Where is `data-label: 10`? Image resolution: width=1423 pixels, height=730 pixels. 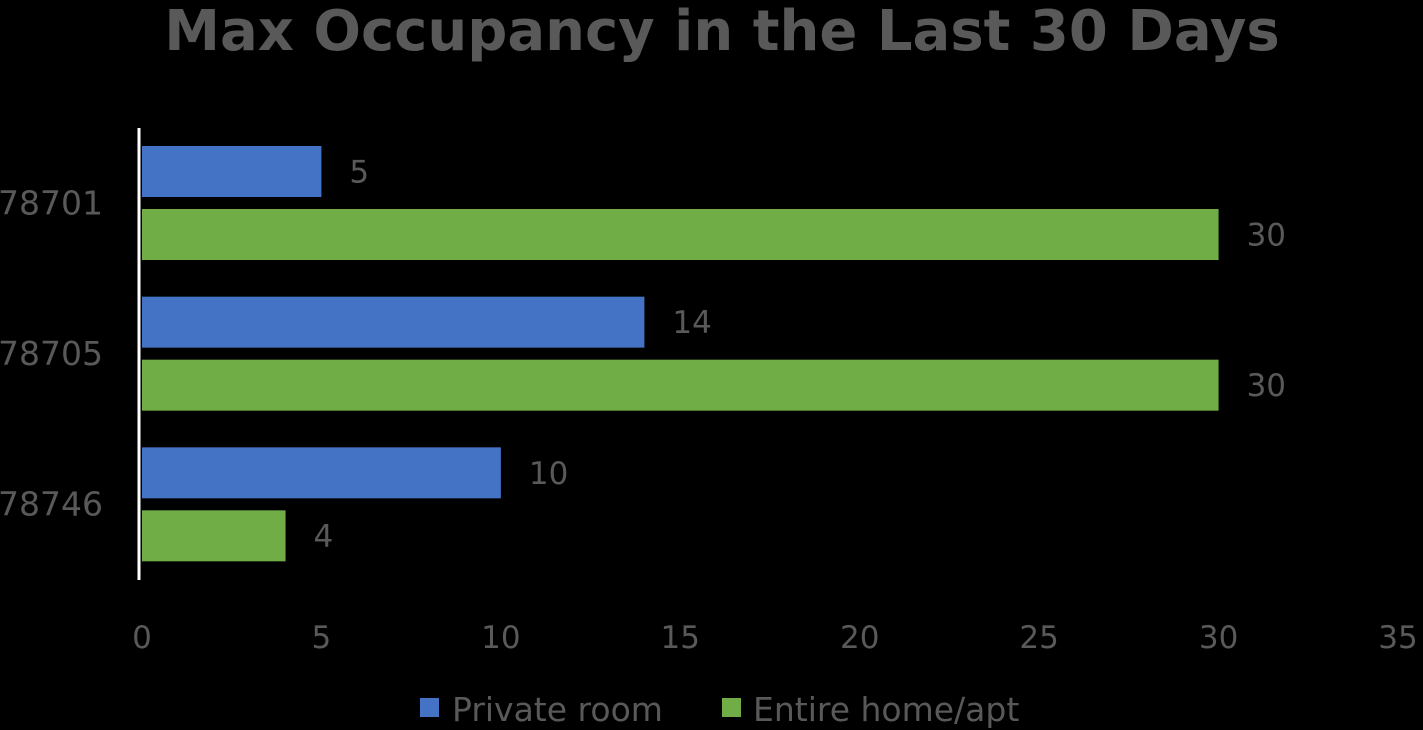 data-label: 10 is located at coordinates (548, 474).